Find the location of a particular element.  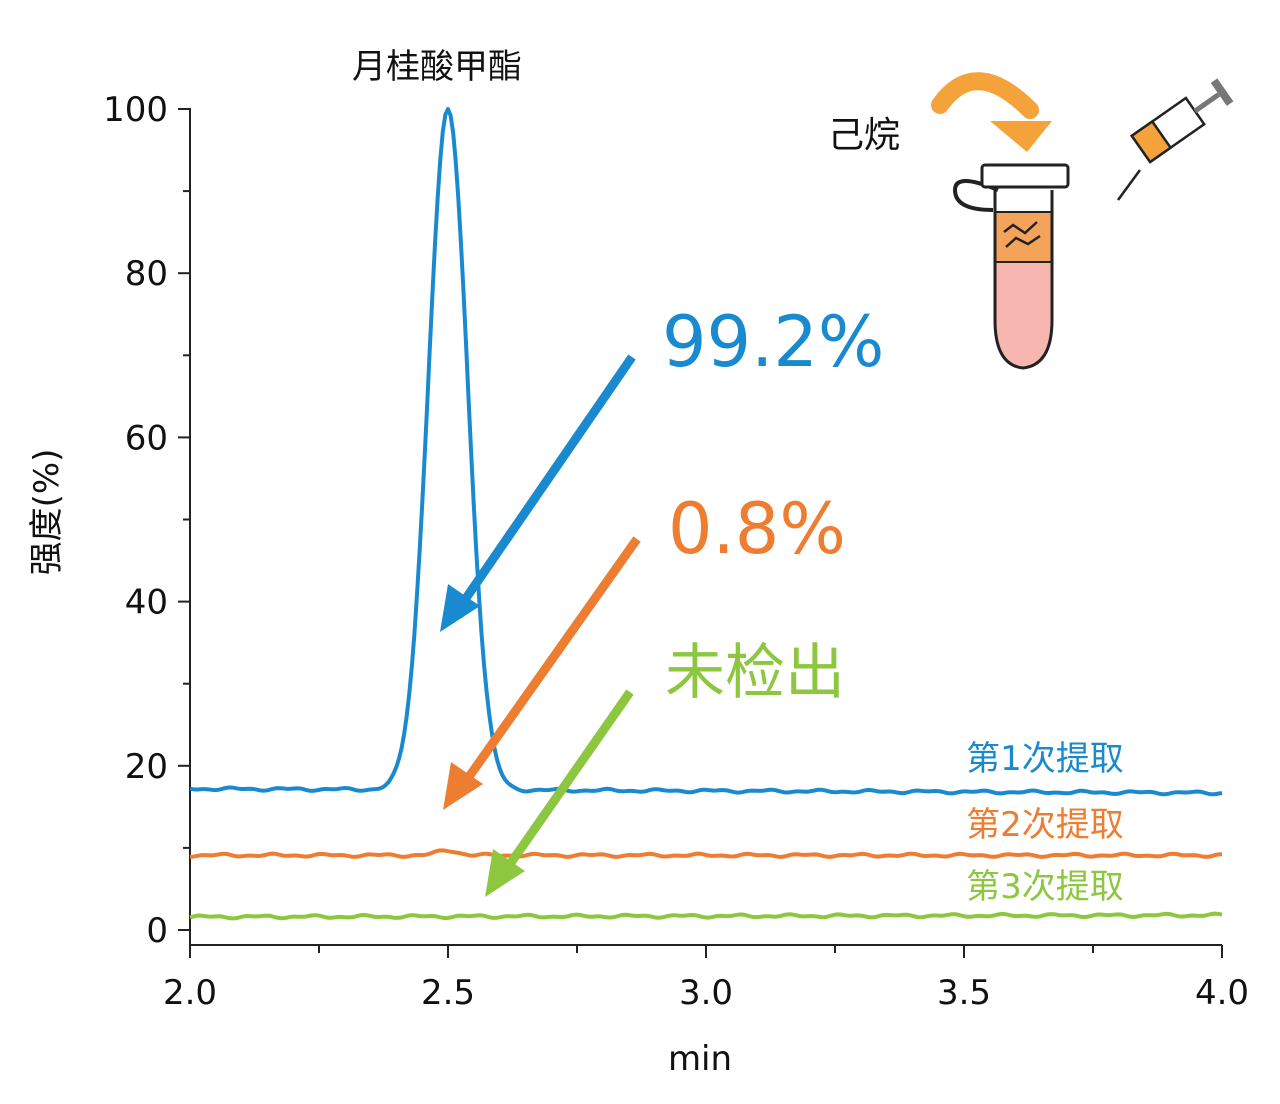

y-tick-label-20: 20 is located at coordinates (146, 767).